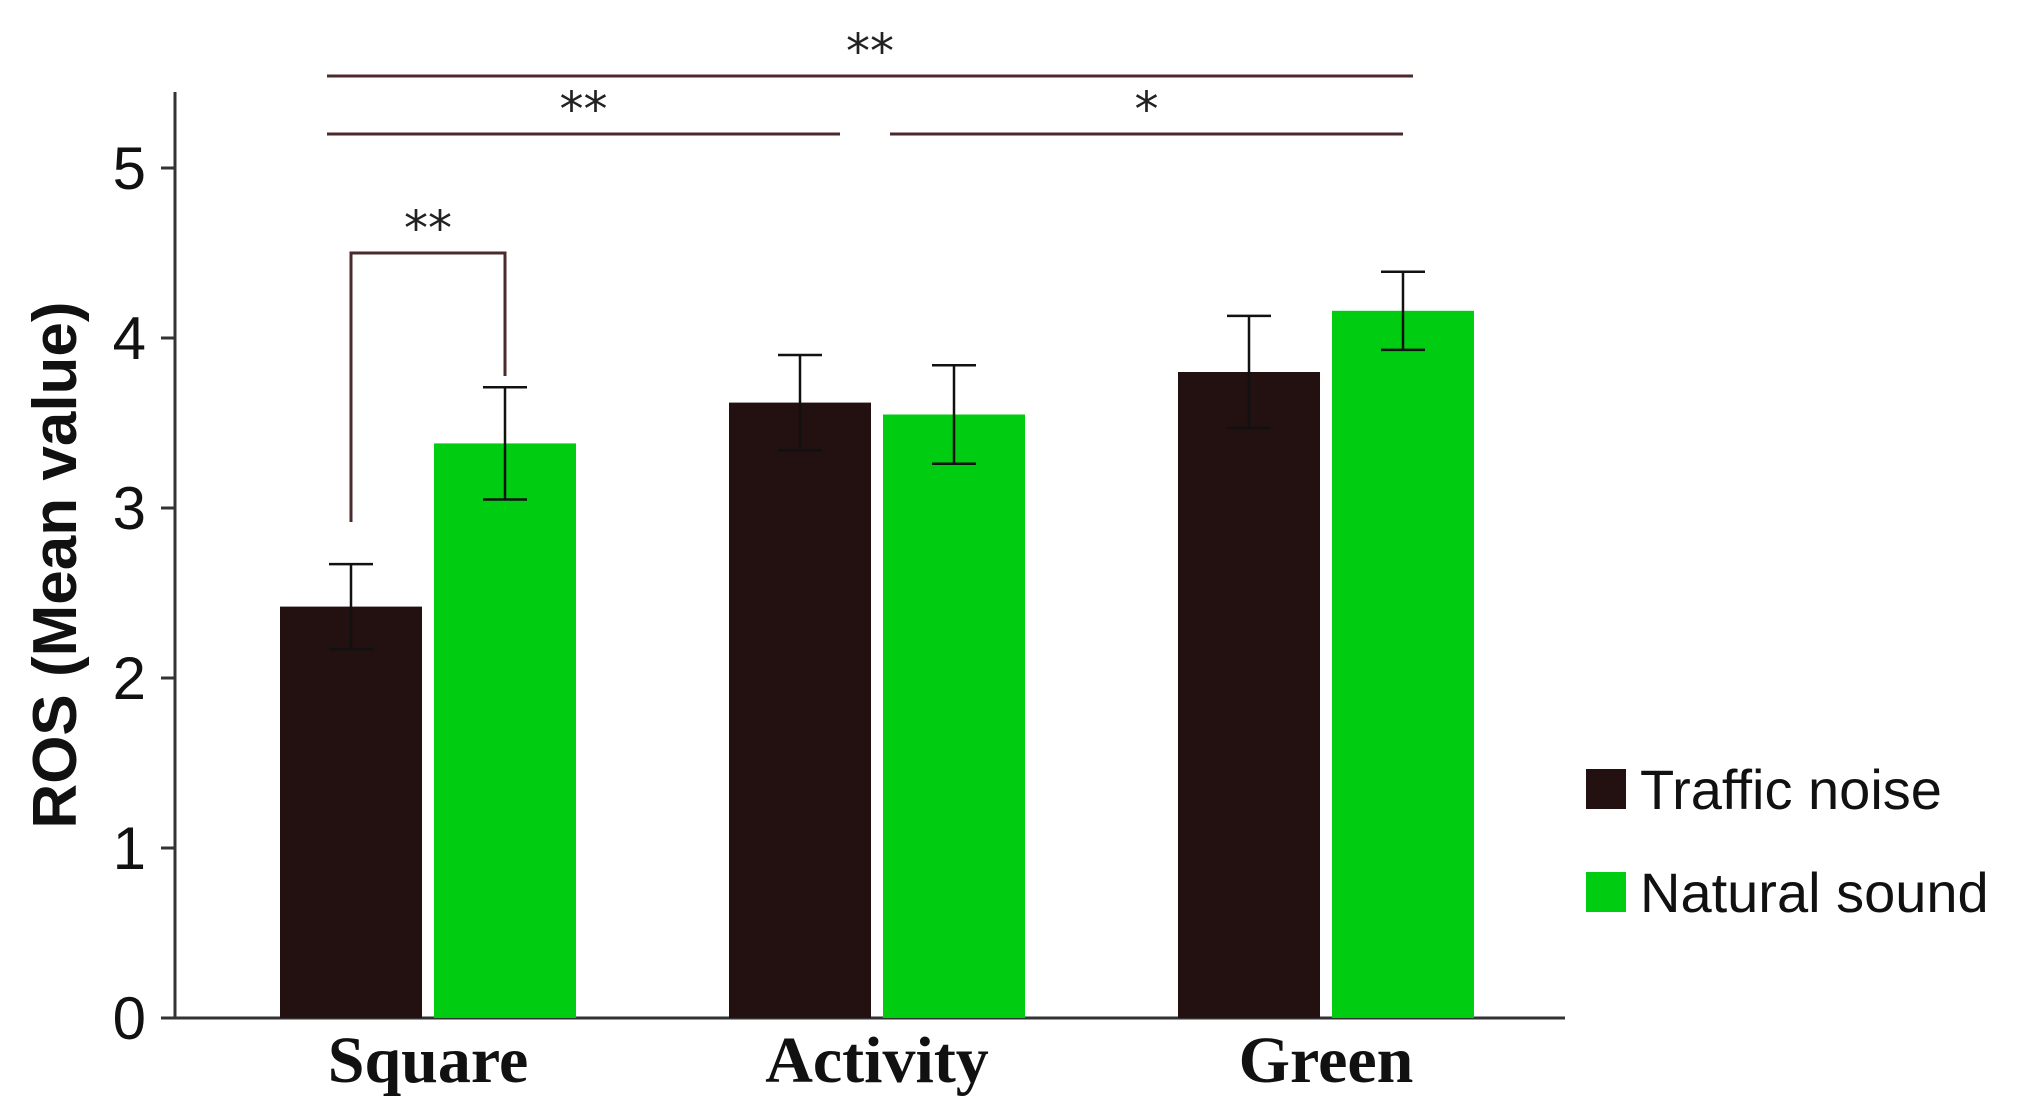  Describe the element at coordinates (1326, 1060) in the screenshot. I see `category-label: Green` at that location.